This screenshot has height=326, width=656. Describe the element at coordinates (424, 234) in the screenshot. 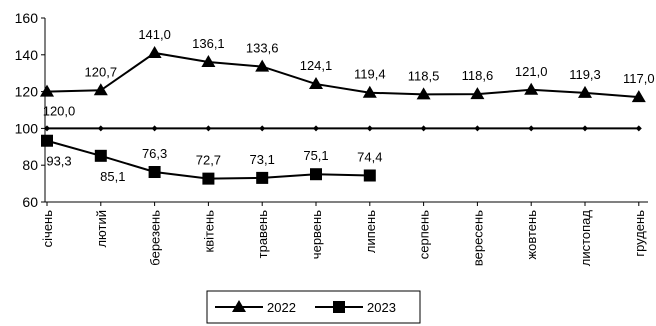

I see `x-tick-label: серпень` at that location.